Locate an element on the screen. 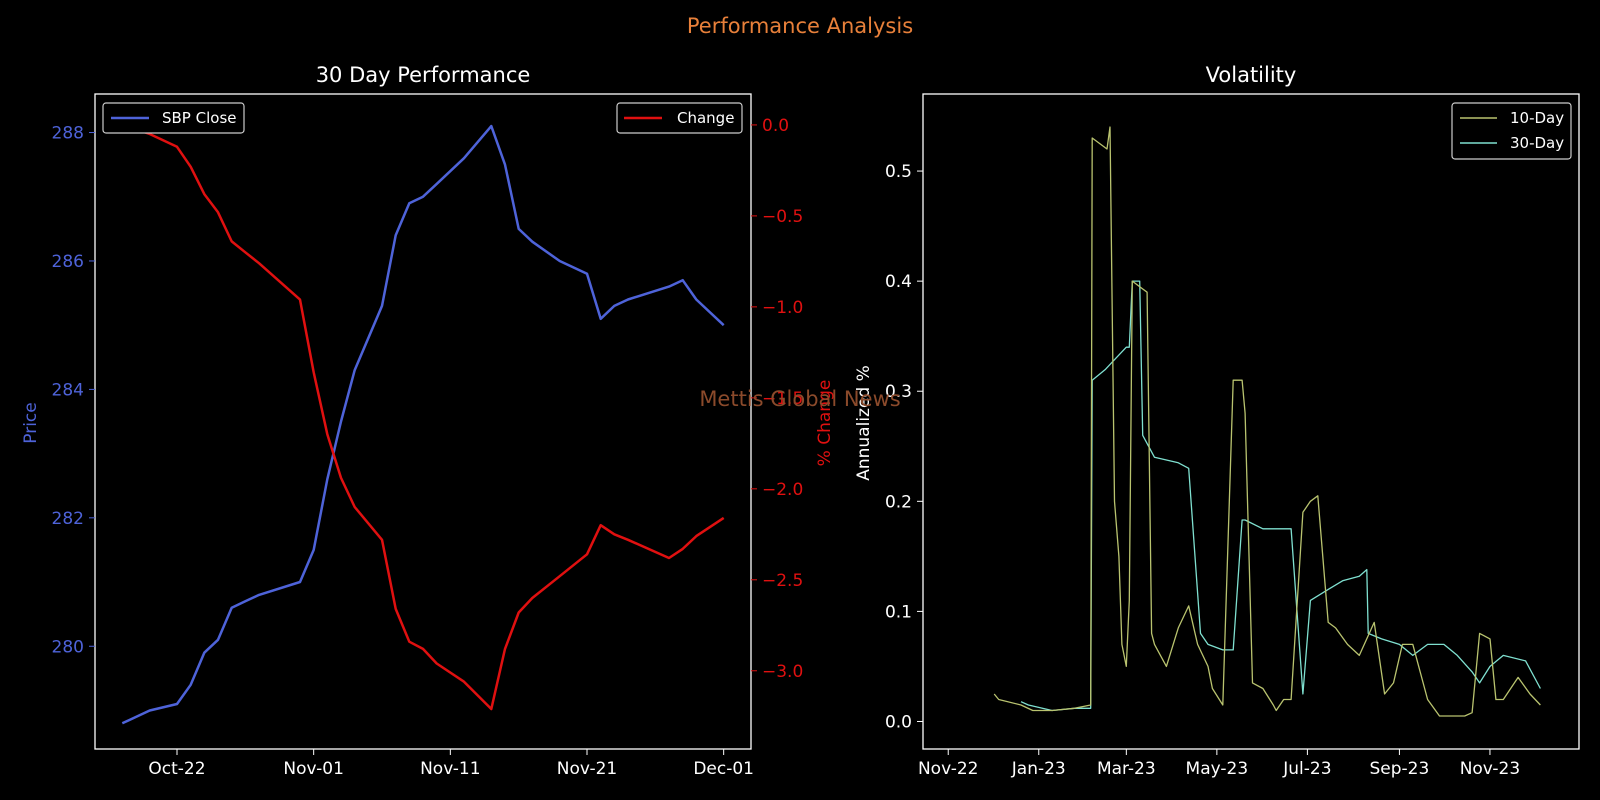  vol30-legend-label: 30-Day is located at coordinates (1537, 143).